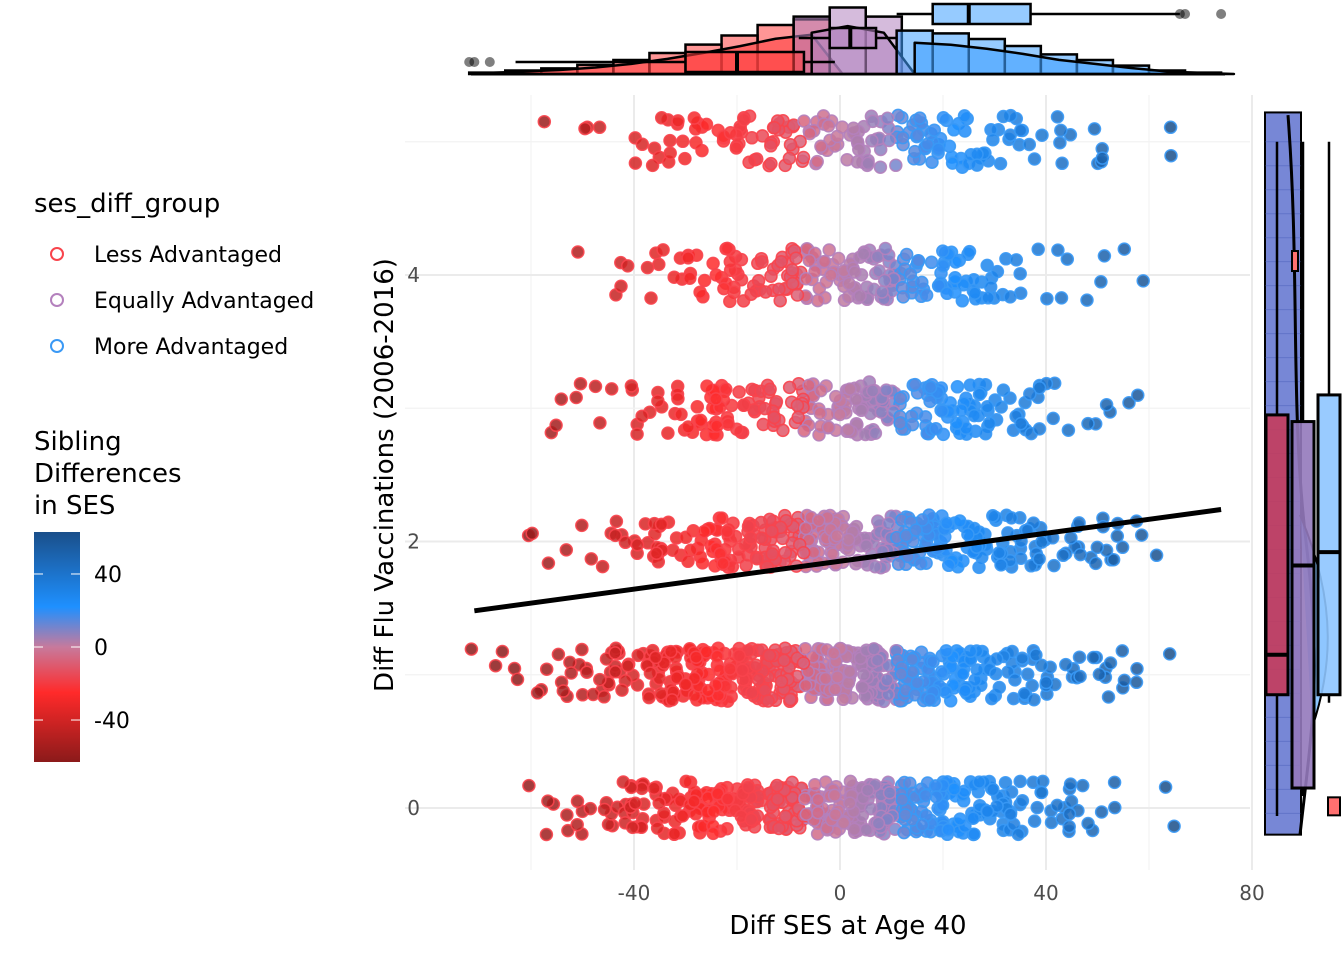 Image resolution: width=1344 pixels, height=960 pixels. I want to click on colorbar-title-line-1: Sibling, so click(78, 442).